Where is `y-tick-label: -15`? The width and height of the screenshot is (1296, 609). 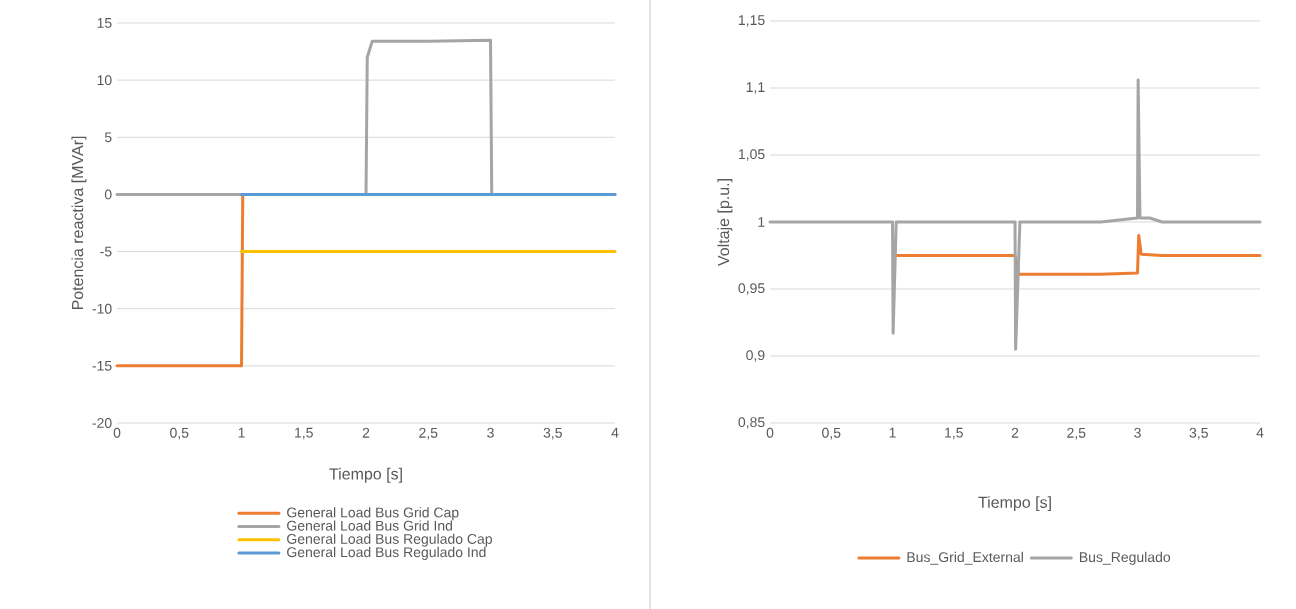 y-tick-label: -15 is located at coordinates (102, 365).